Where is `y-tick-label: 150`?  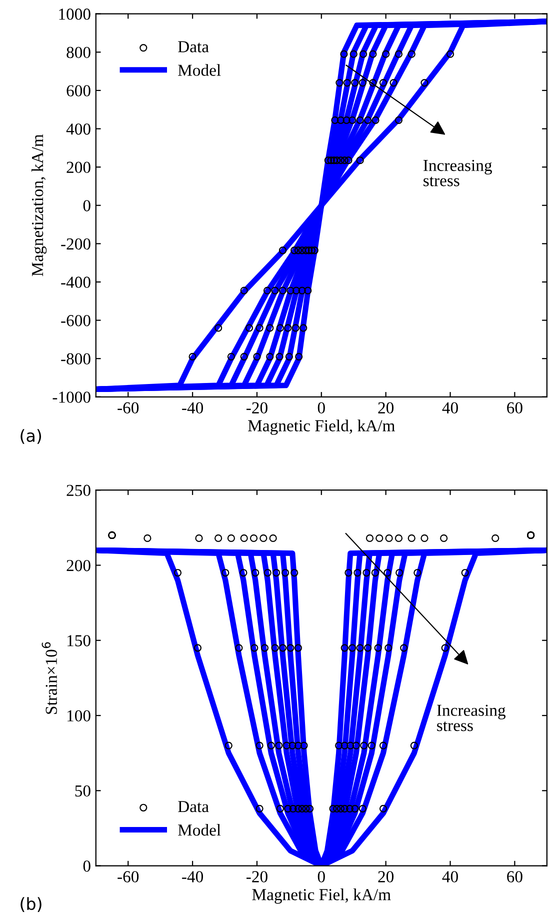 y-tick-label: 150 is located at coordinates (79, 640).